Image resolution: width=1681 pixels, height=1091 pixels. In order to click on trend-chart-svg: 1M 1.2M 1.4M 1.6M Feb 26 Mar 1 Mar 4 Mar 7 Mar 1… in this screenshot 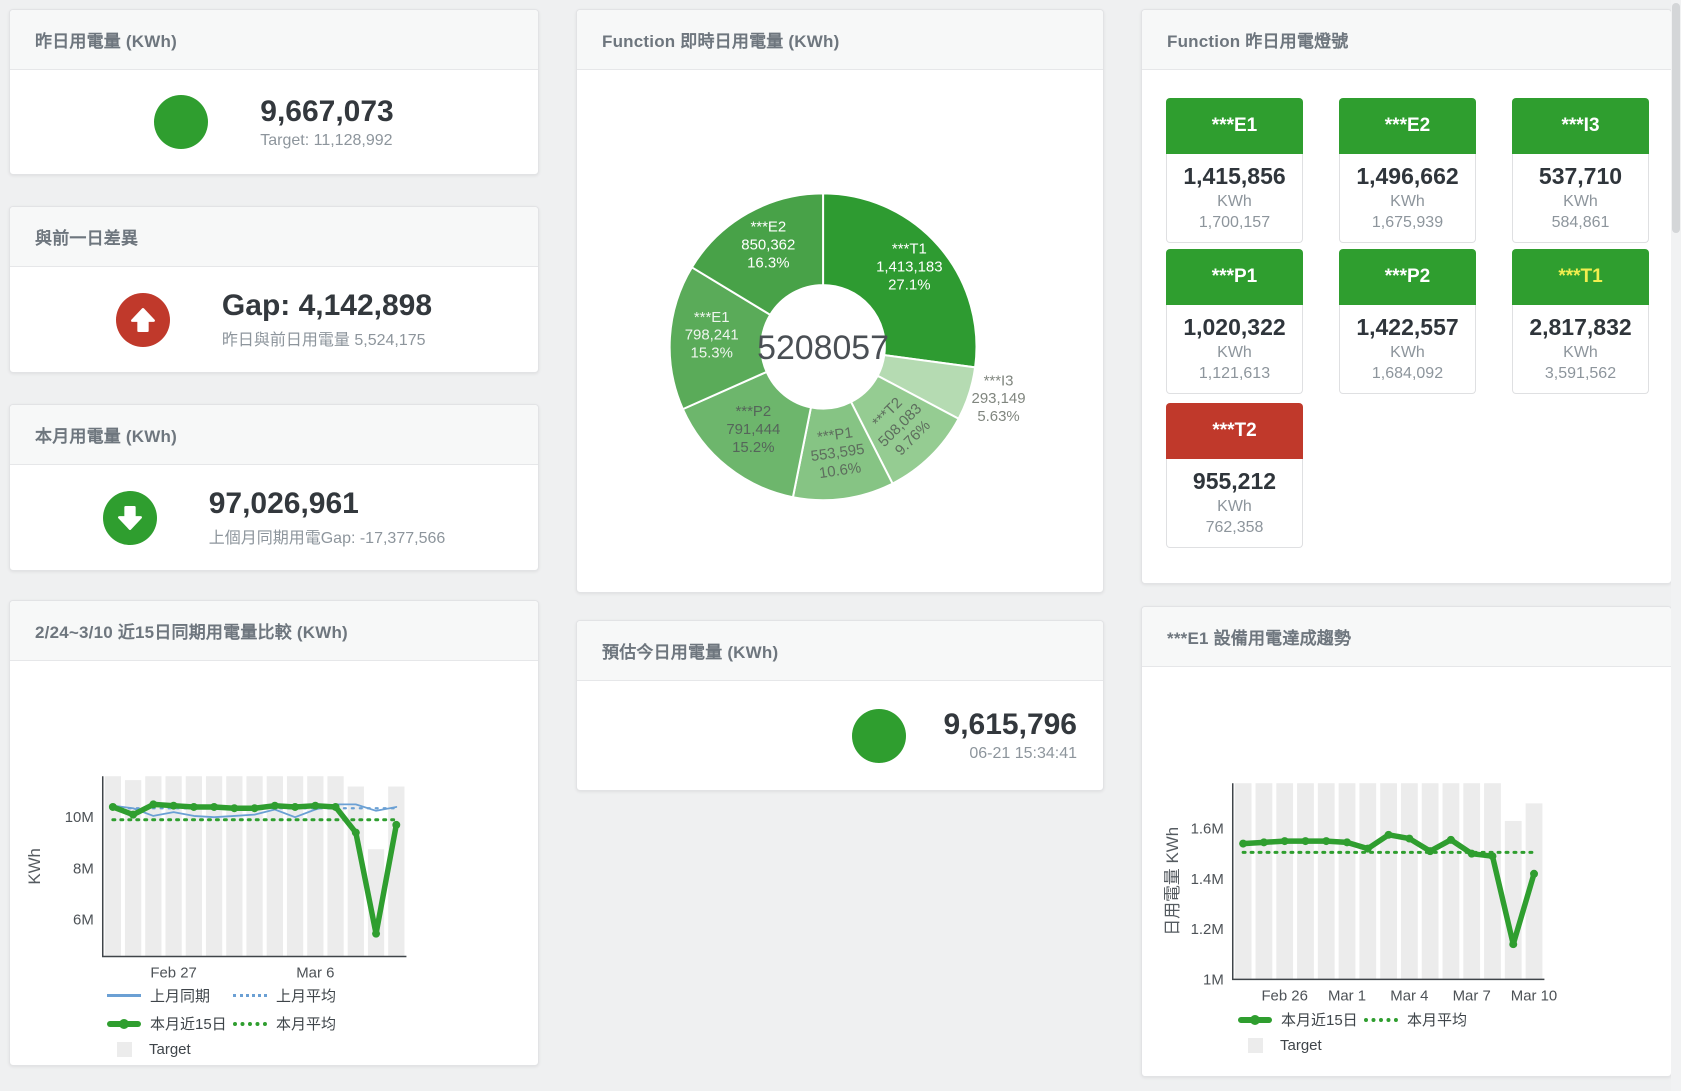, I will do `click(1360, 893)`.